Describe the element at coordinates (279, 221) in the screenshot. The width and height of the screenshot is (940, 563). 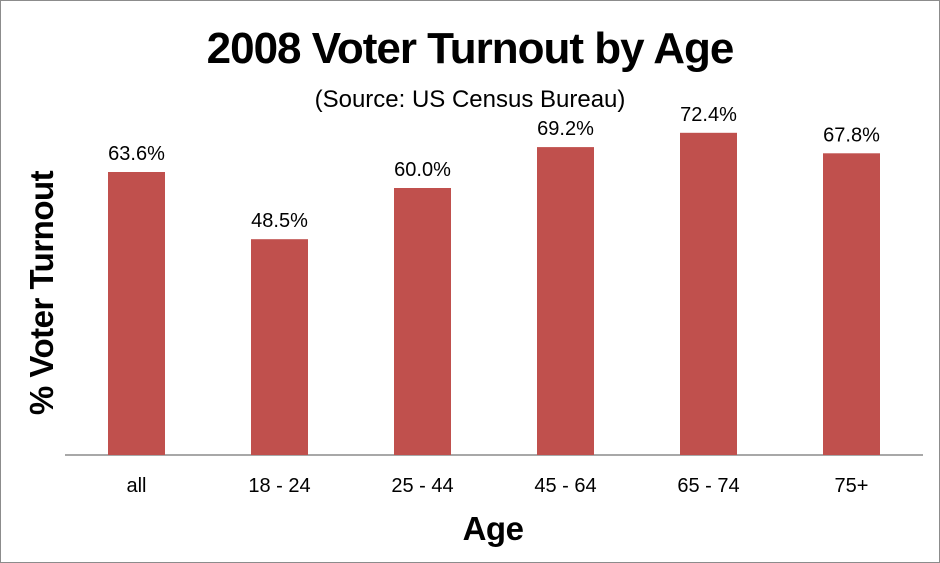
I see `bar-value-label: 48.5%` at that location.